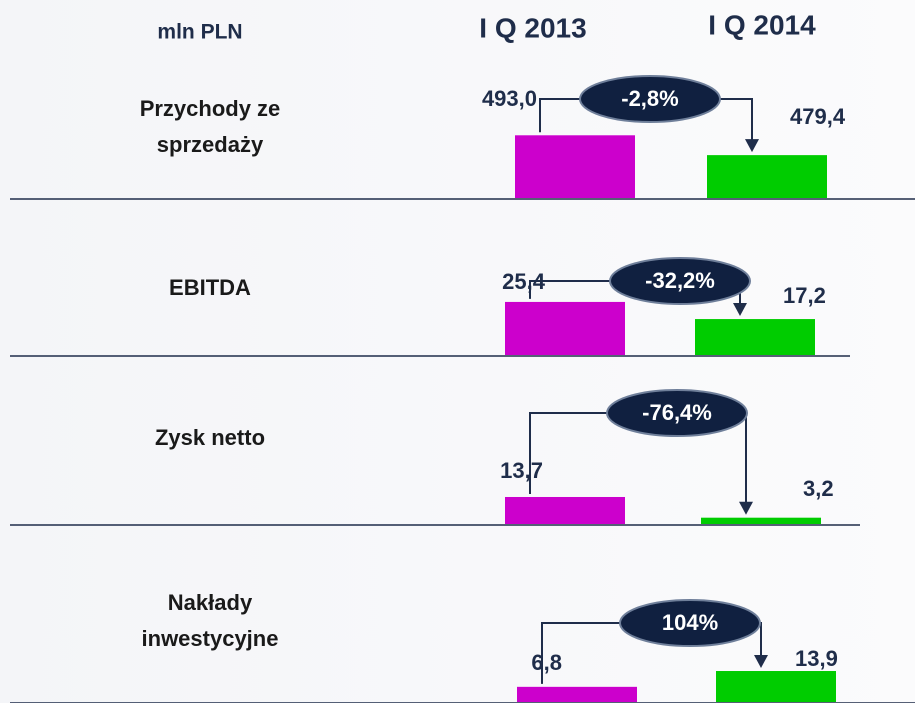  What do you see at coordinates (199, 32) in the screenshot?
I see `unit-label: mln PLN` at bounding box center [199, 32].